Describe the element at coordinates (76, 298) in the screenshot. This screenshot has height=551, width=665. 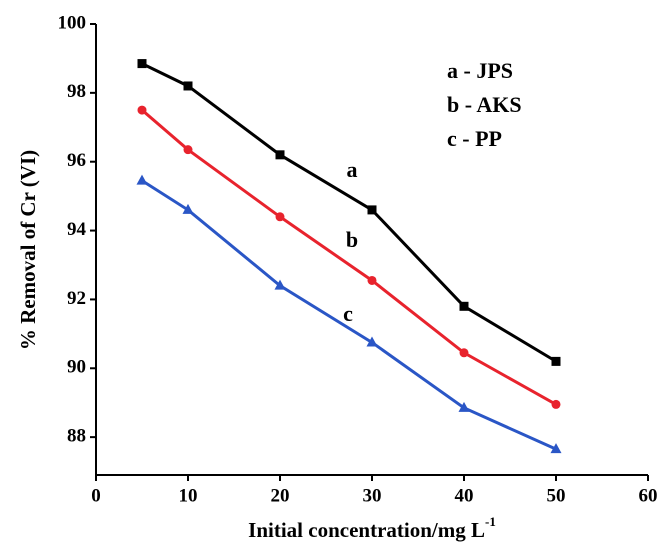
I see `y-tick-label: 92` at that location.